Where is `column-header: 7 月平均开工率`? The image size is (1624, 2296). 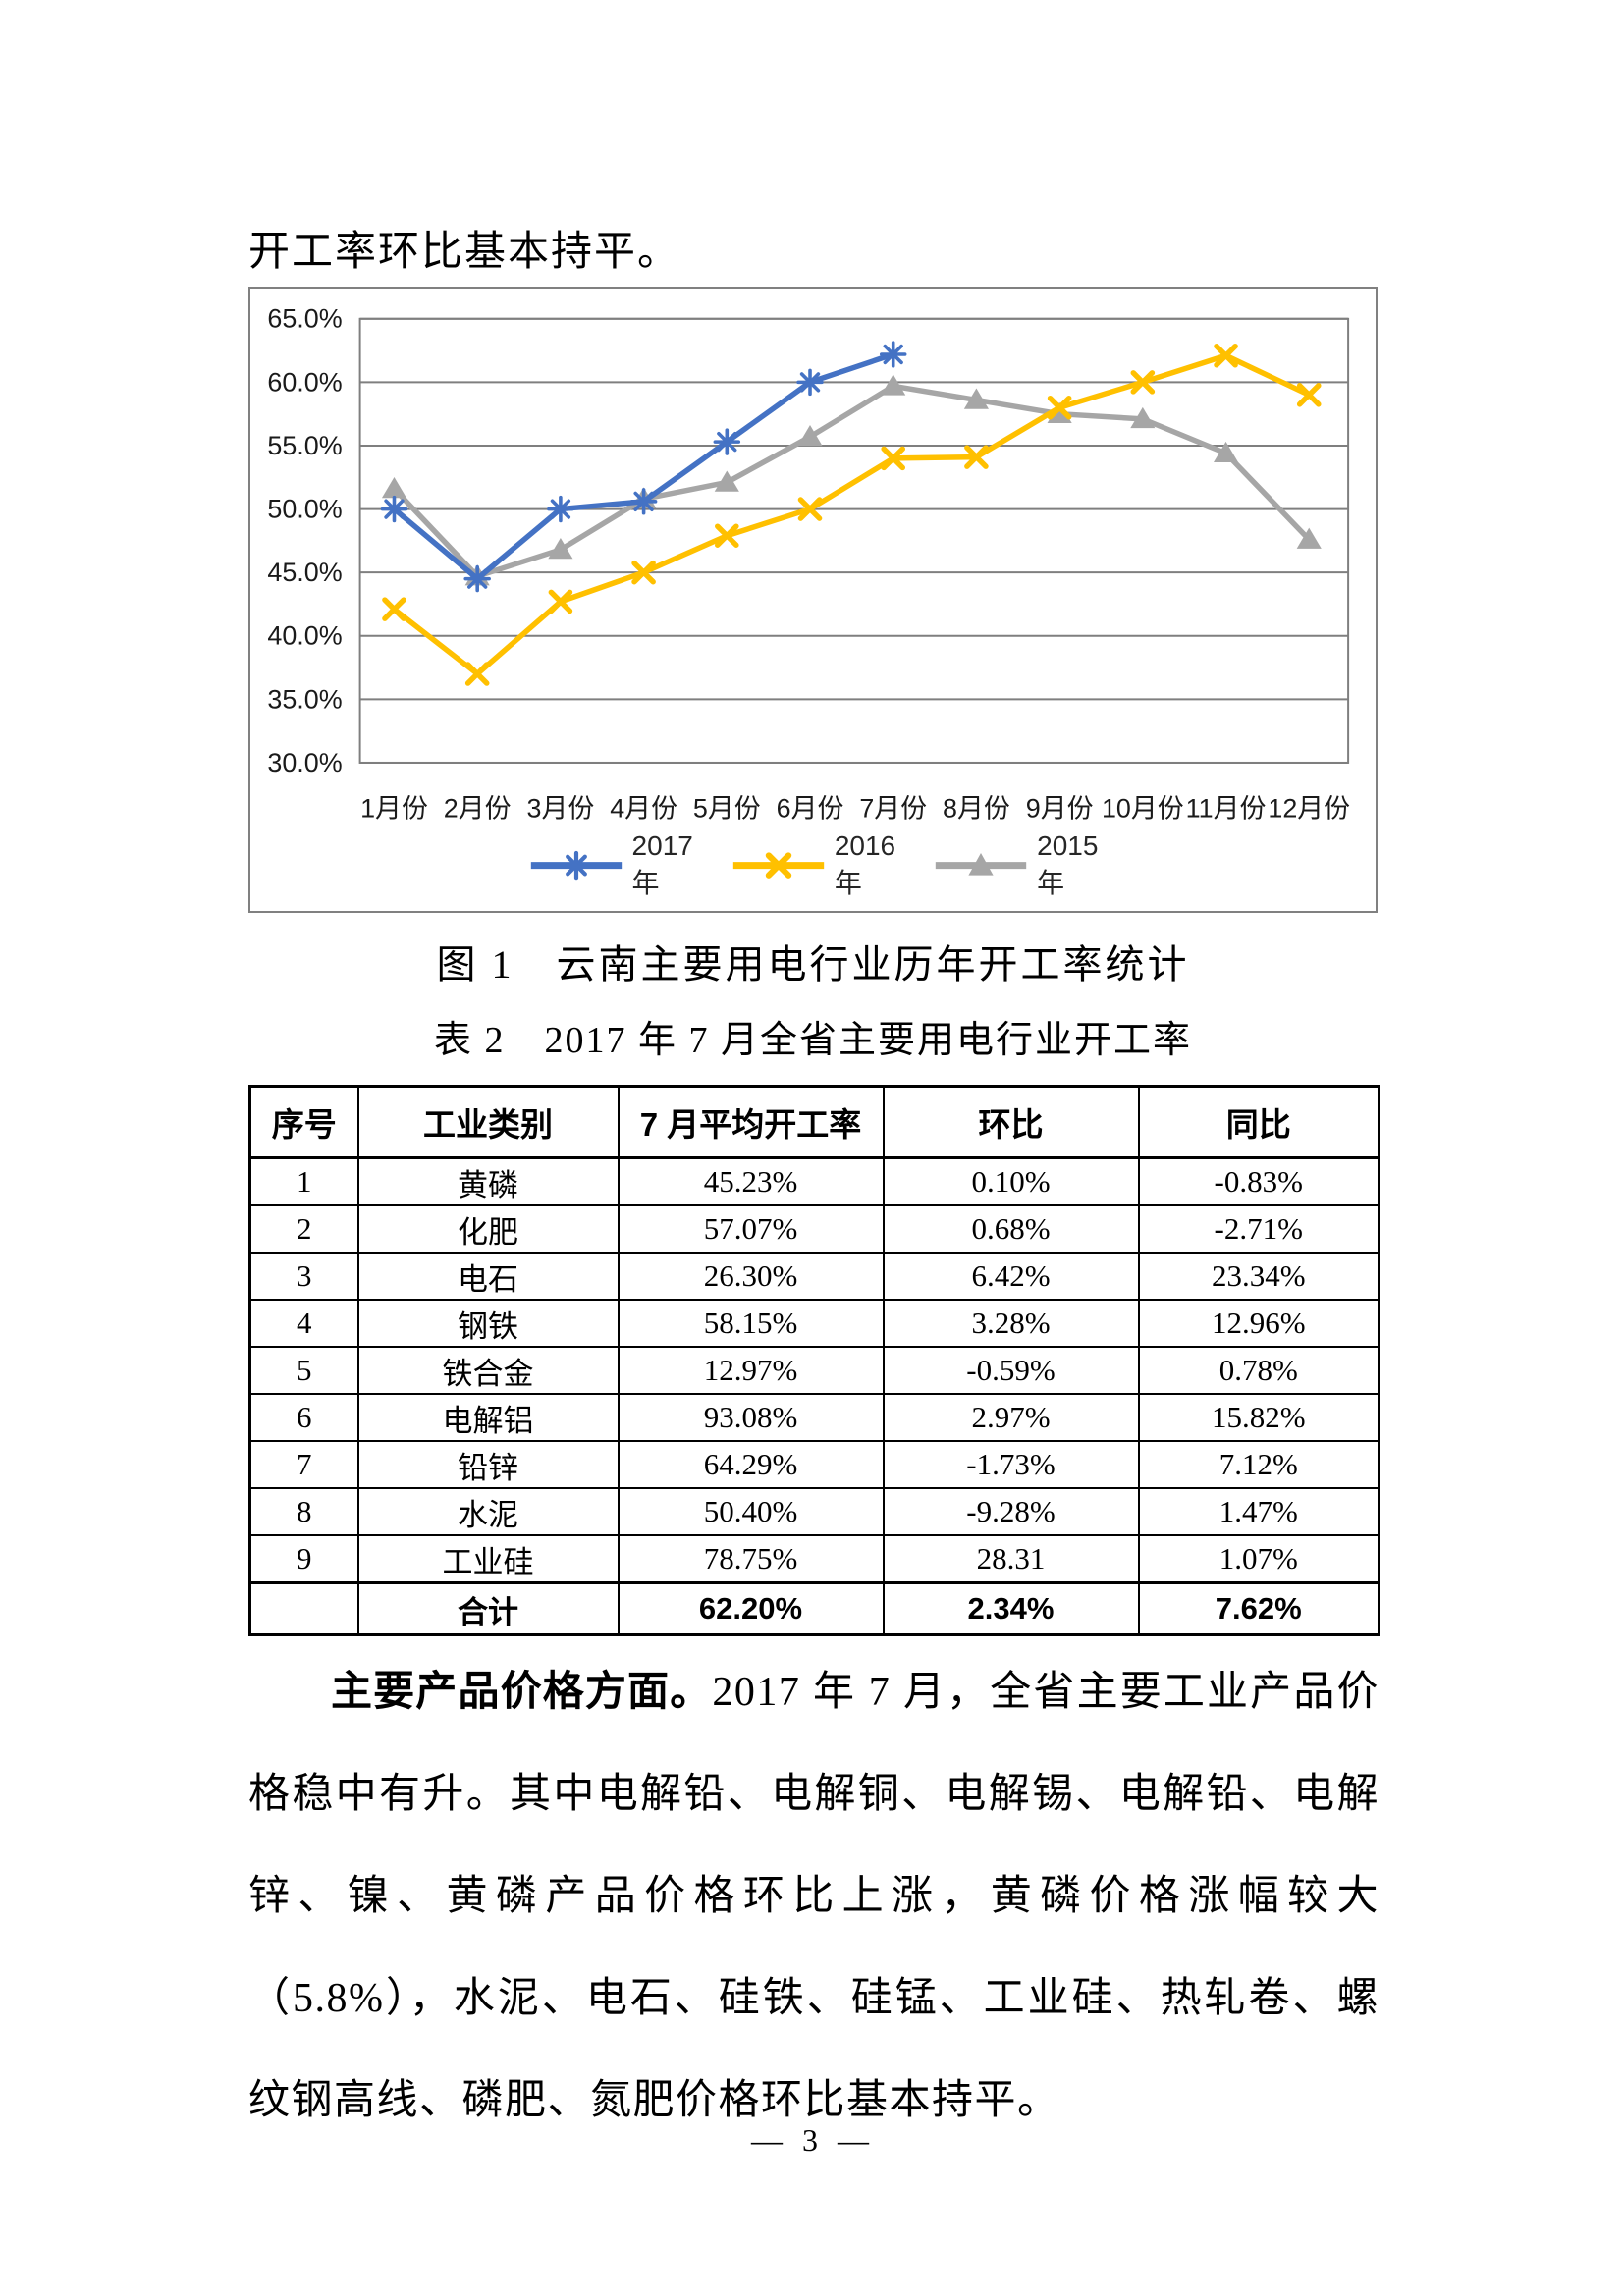 column-header: 7 月平均开工率 is located at coordinates (751, 1122).